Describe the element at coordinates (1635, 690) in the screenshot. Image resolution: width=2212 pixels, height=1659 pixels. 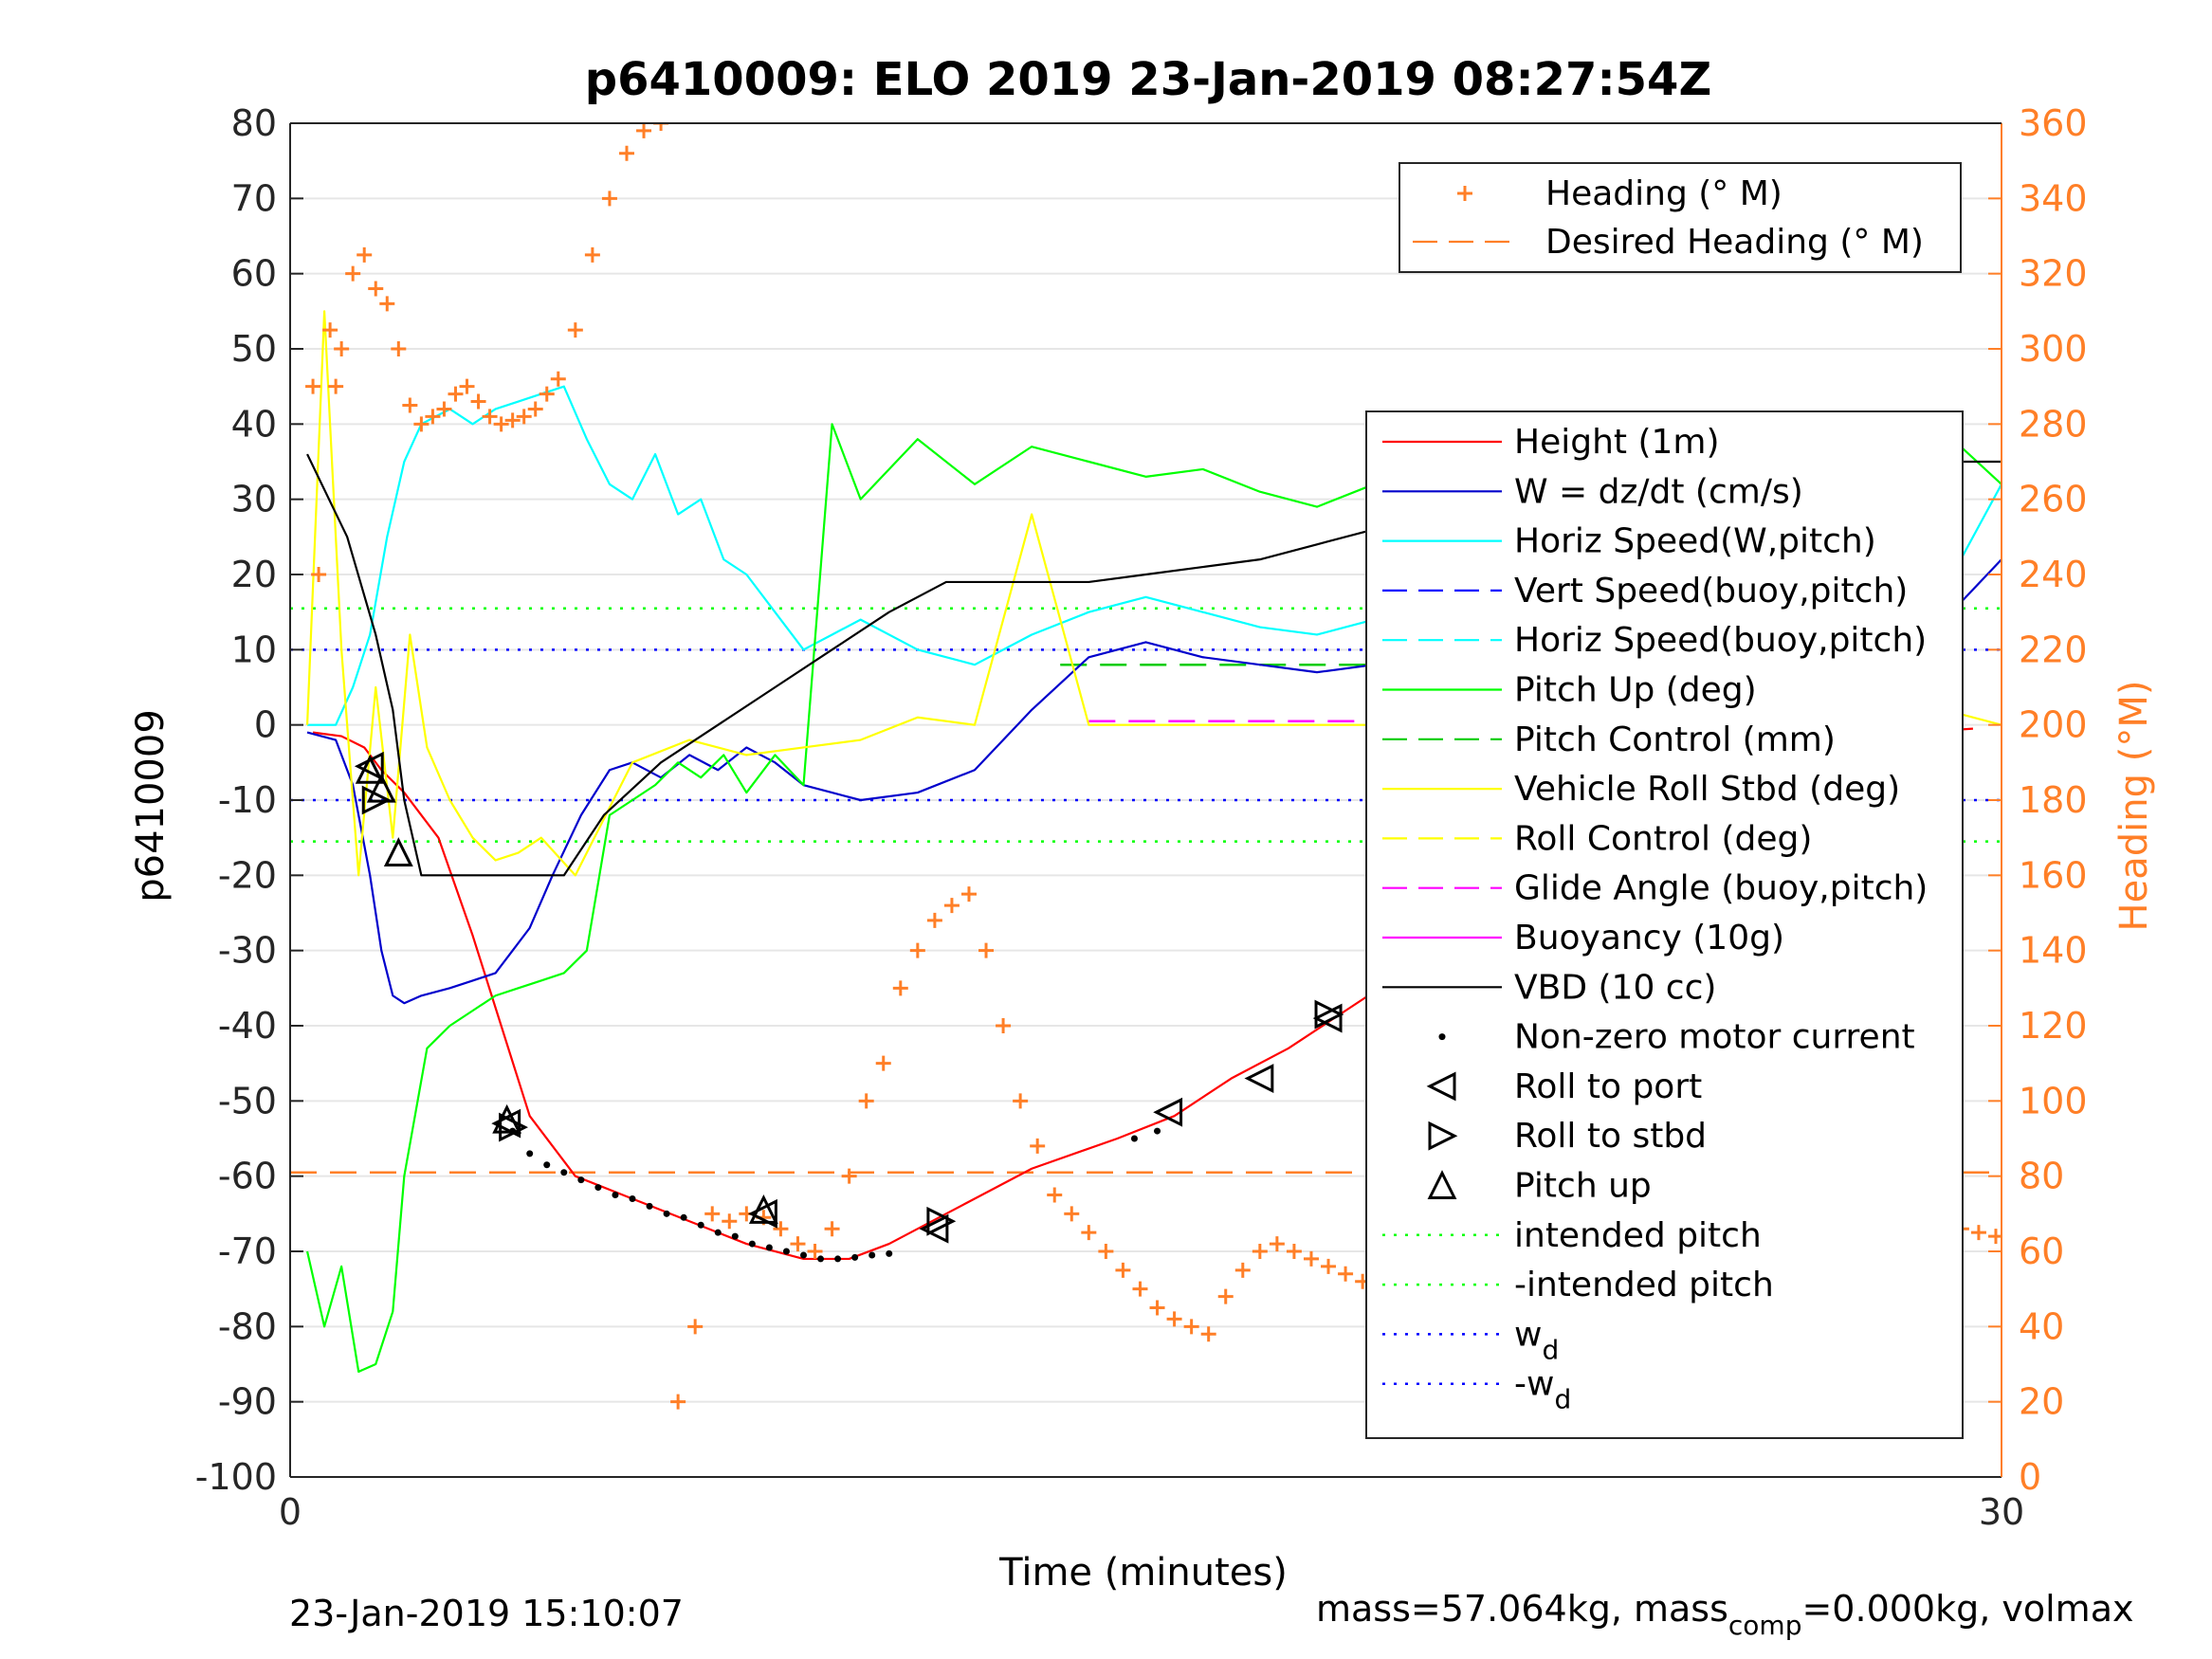
I see `legend-label: Pitch Up (deg)` at that location.